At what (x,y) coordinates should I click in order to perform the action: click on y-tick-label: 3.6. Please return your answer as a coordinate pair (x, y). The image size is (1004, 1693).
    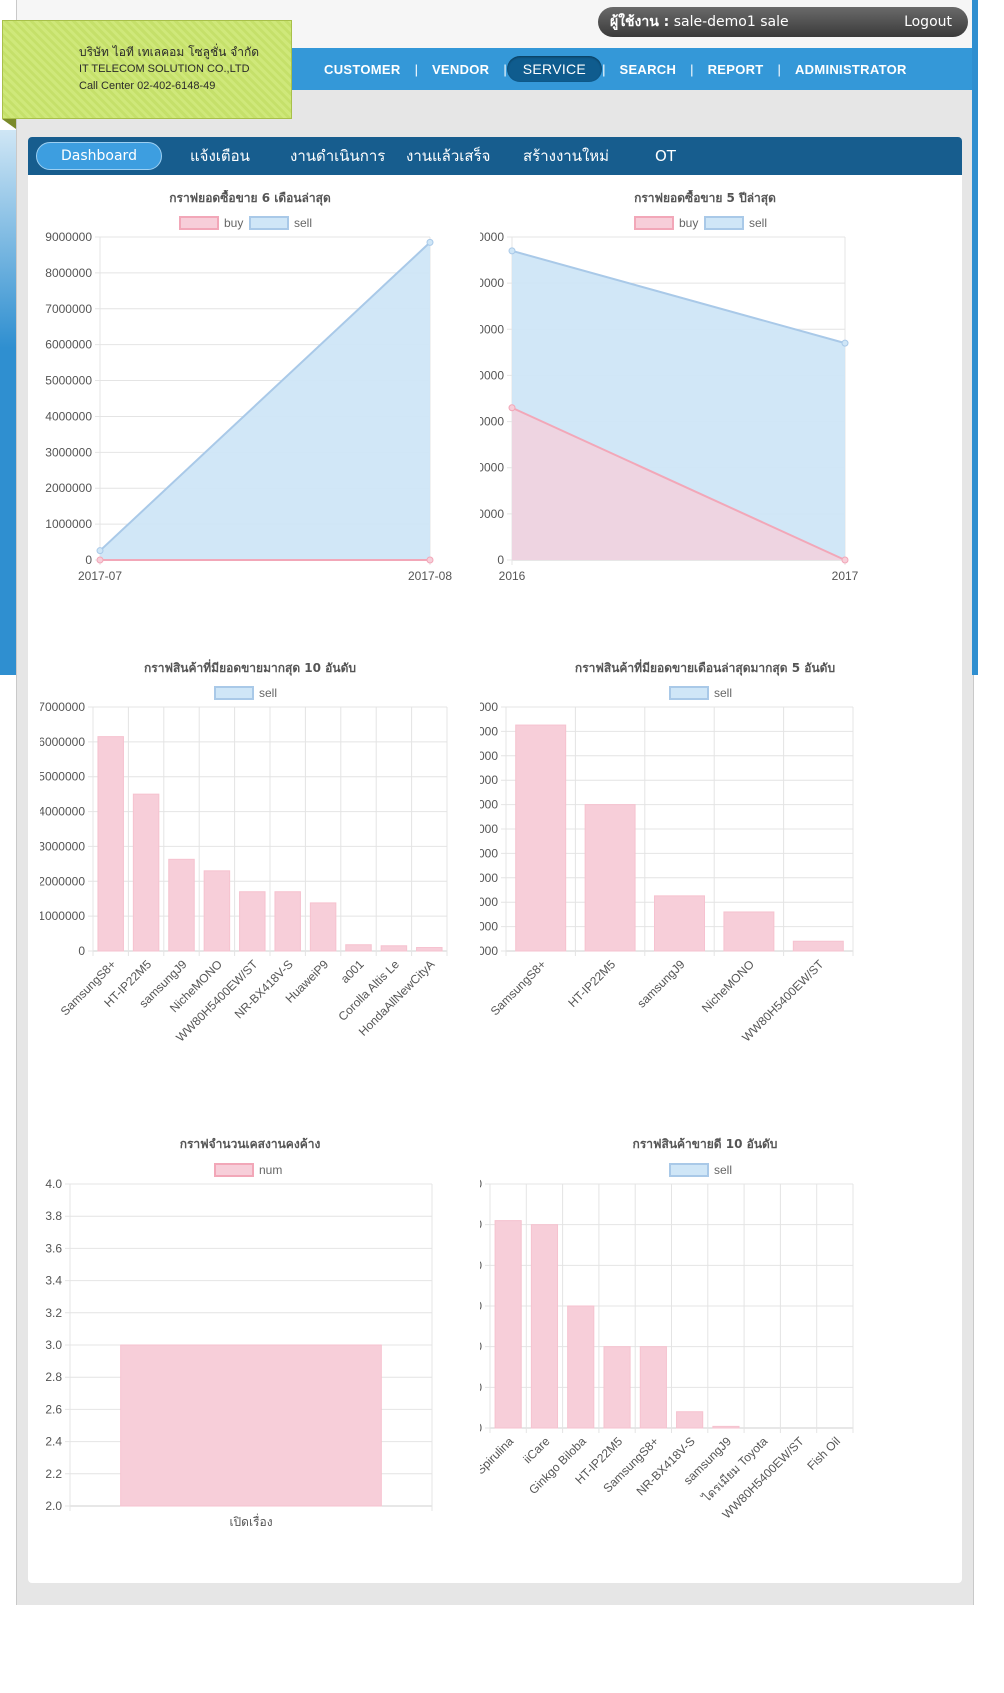
    Looking at the image, I should click on (53, 1248).